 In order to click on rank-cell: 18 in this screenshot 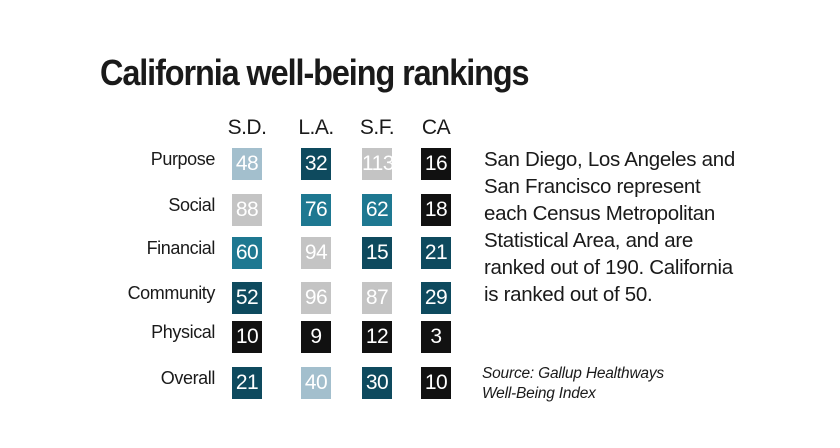, I will do `click(436, 210)`.